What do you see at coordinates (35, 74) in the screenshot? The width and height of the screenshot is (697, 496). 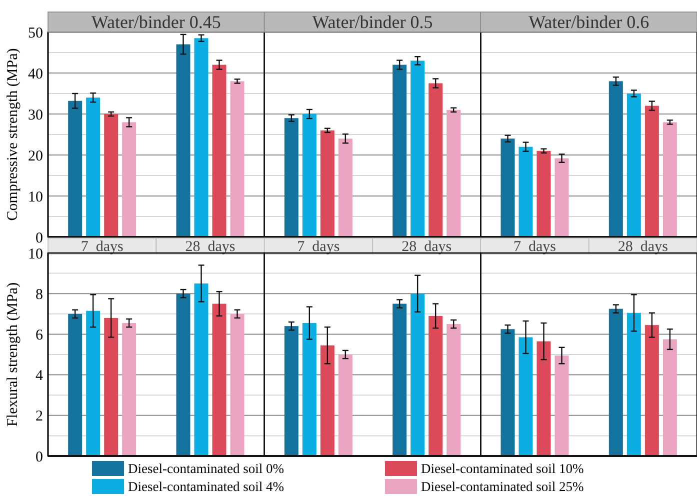 I see `y-tick-label: 40` at bounding box center [35, 74].